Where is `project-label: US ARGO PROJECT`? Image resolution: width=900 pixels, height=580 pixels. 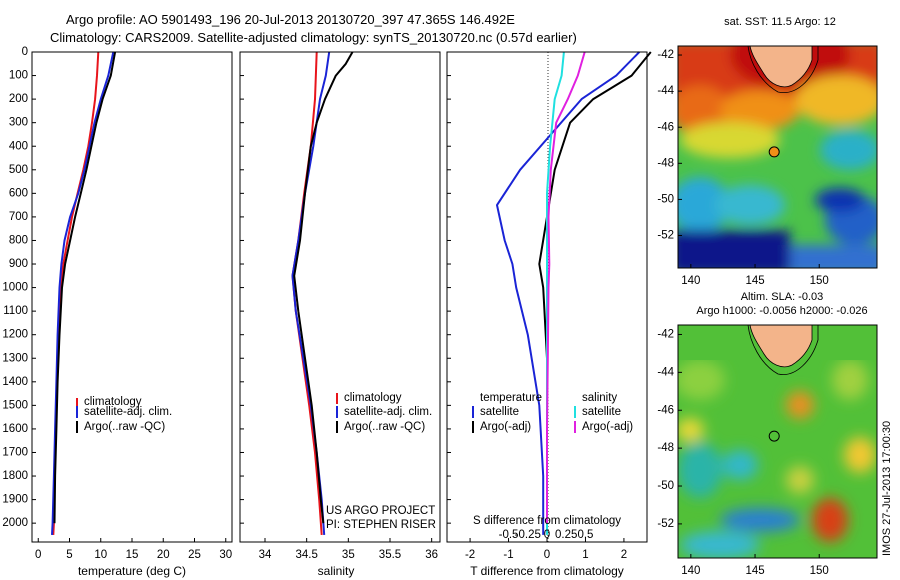 project-label: US ARGO PROJECT is located at coordinates (380, 511).